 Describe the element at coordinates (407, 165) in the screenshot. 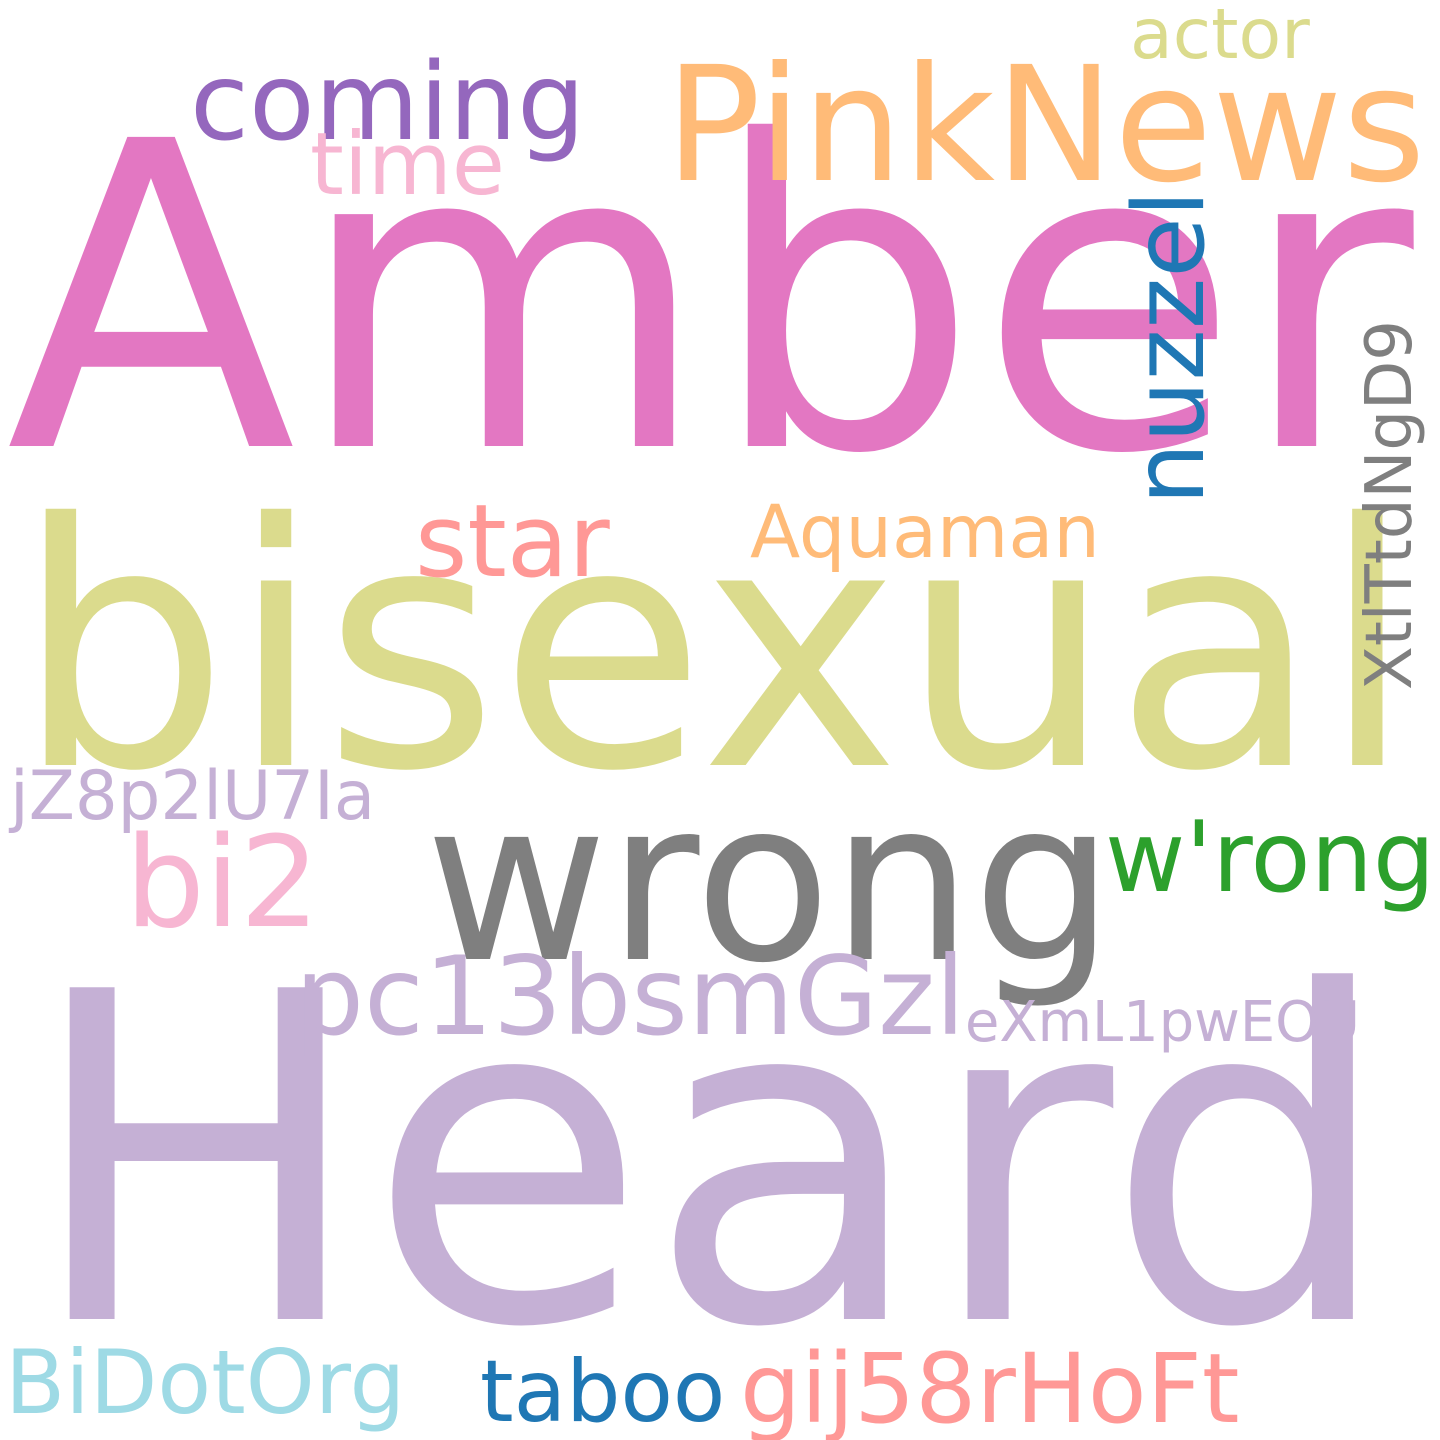

I see `word-time: time` at that location.